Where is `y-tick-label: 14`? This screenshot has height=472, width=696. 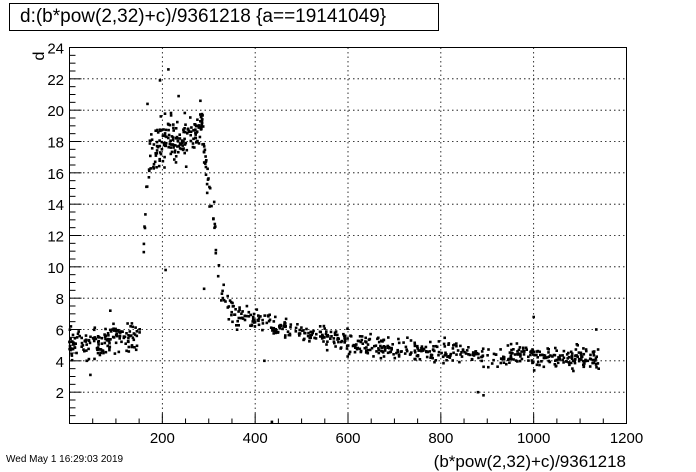 y-tick-label: 14 is located at coordinates (55, 205).